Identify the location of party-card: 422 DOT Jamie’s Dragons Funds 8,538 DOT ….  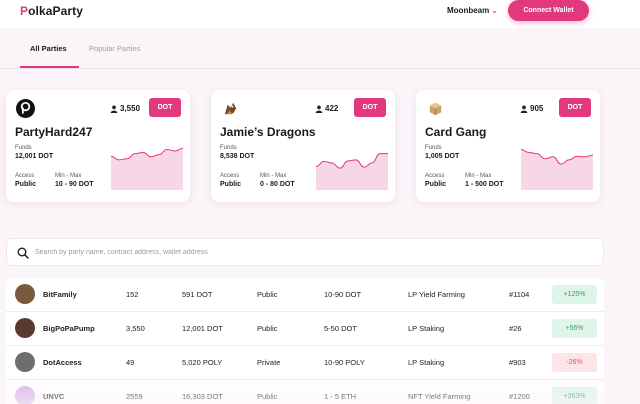
(303, 146).